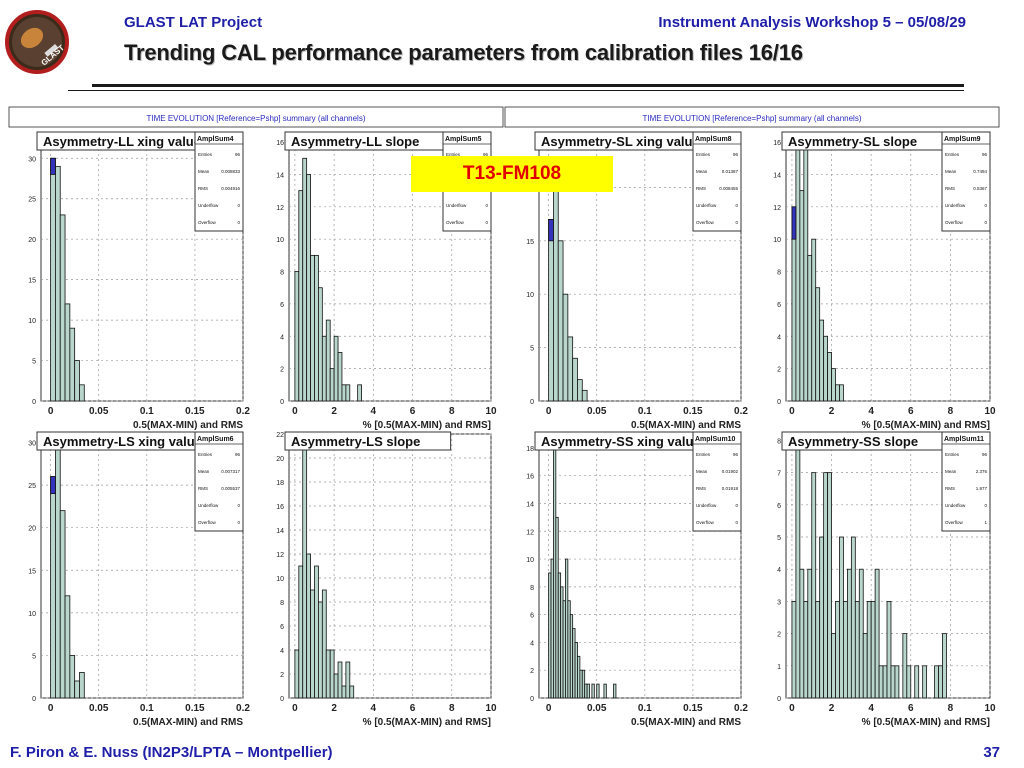  I want to click on project-label: GLAST LAT Project, so click(193, 22).